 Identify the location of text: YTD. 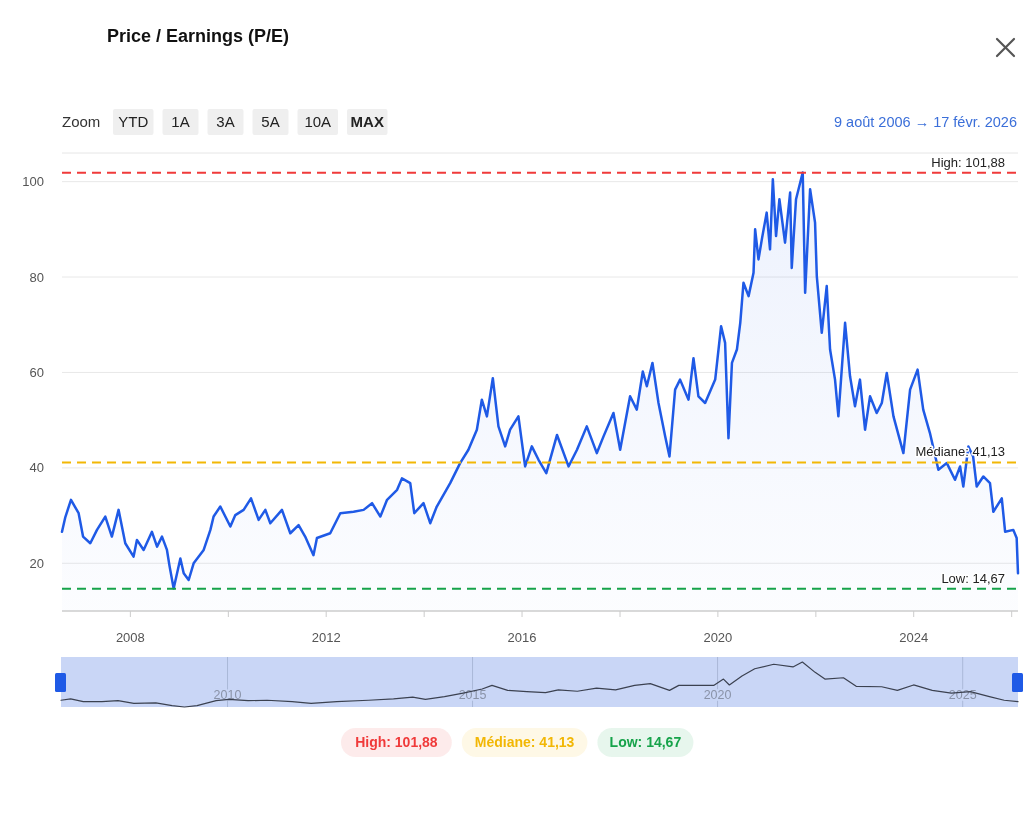
(133, 121).